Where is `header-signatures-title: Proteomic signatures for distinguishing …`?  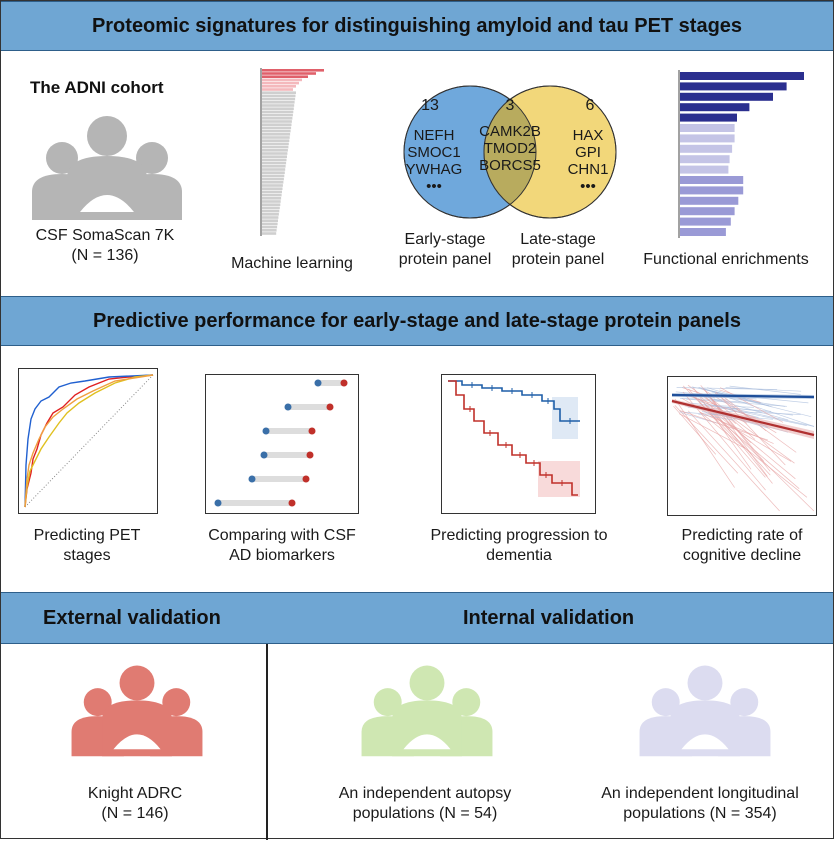
header-signatures-title: Proteomic signatures for distinguishing … is located at coordinates (417, 25).